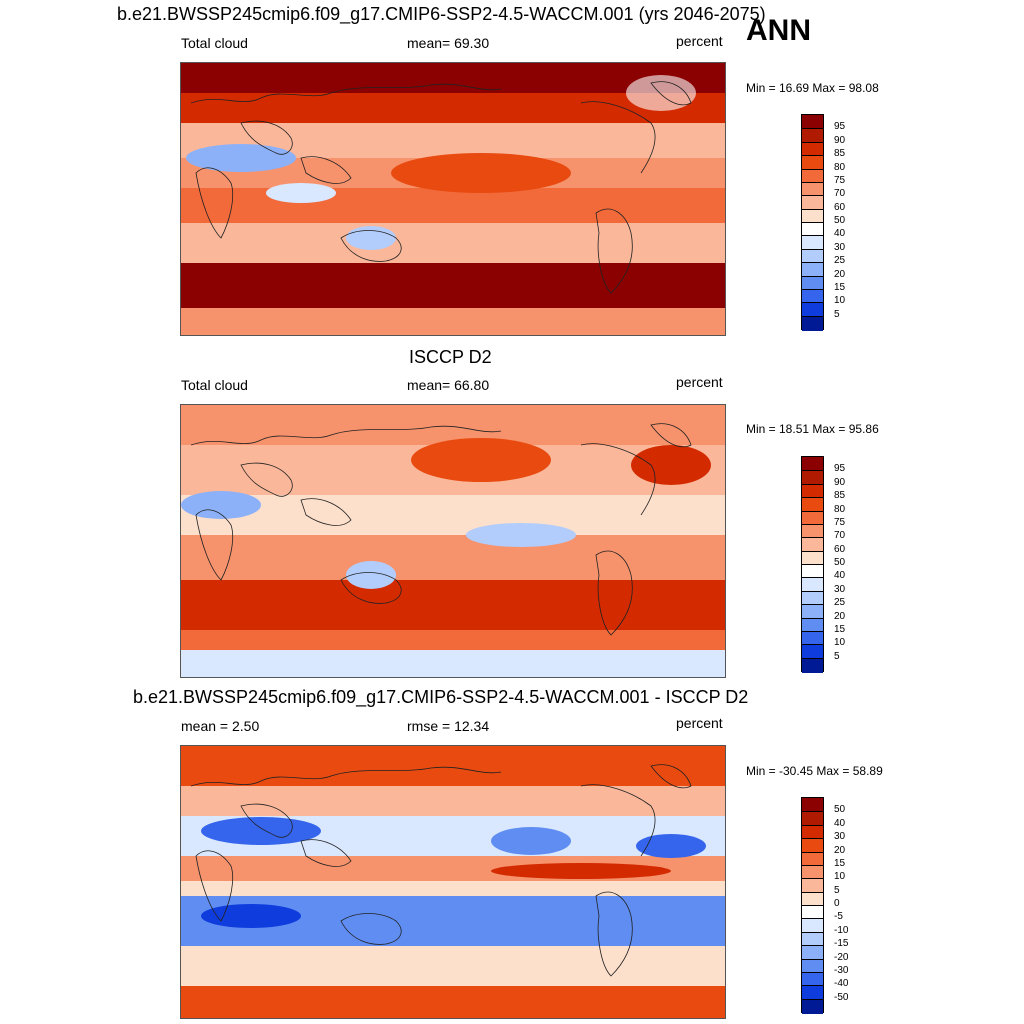  What do you see at coordinates (841, 930) in the screenshot?
I see `colorbar-tick-label: -10` at bounding box center [841, 930].